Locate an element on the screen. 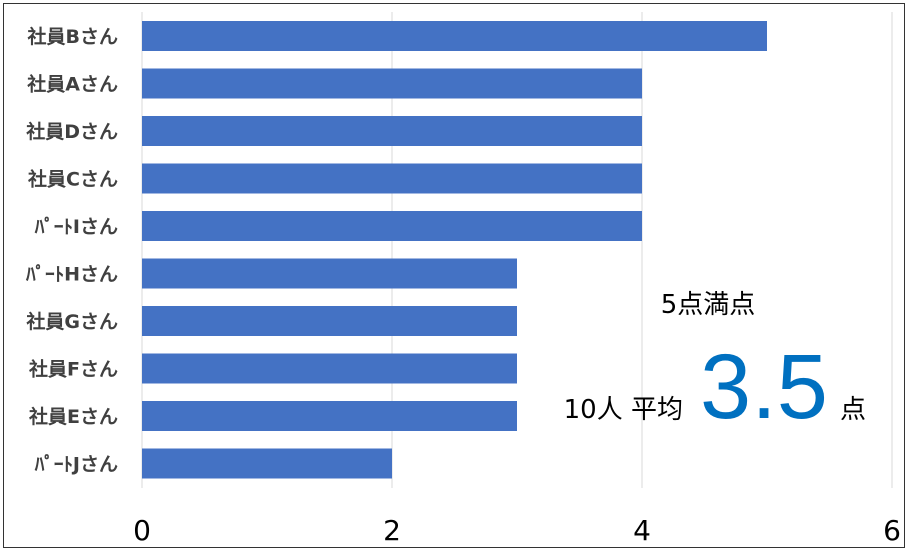 The image size is (910, 551). x-tick-labels: 0 2 4 6 is located at coordinates (517, 530).